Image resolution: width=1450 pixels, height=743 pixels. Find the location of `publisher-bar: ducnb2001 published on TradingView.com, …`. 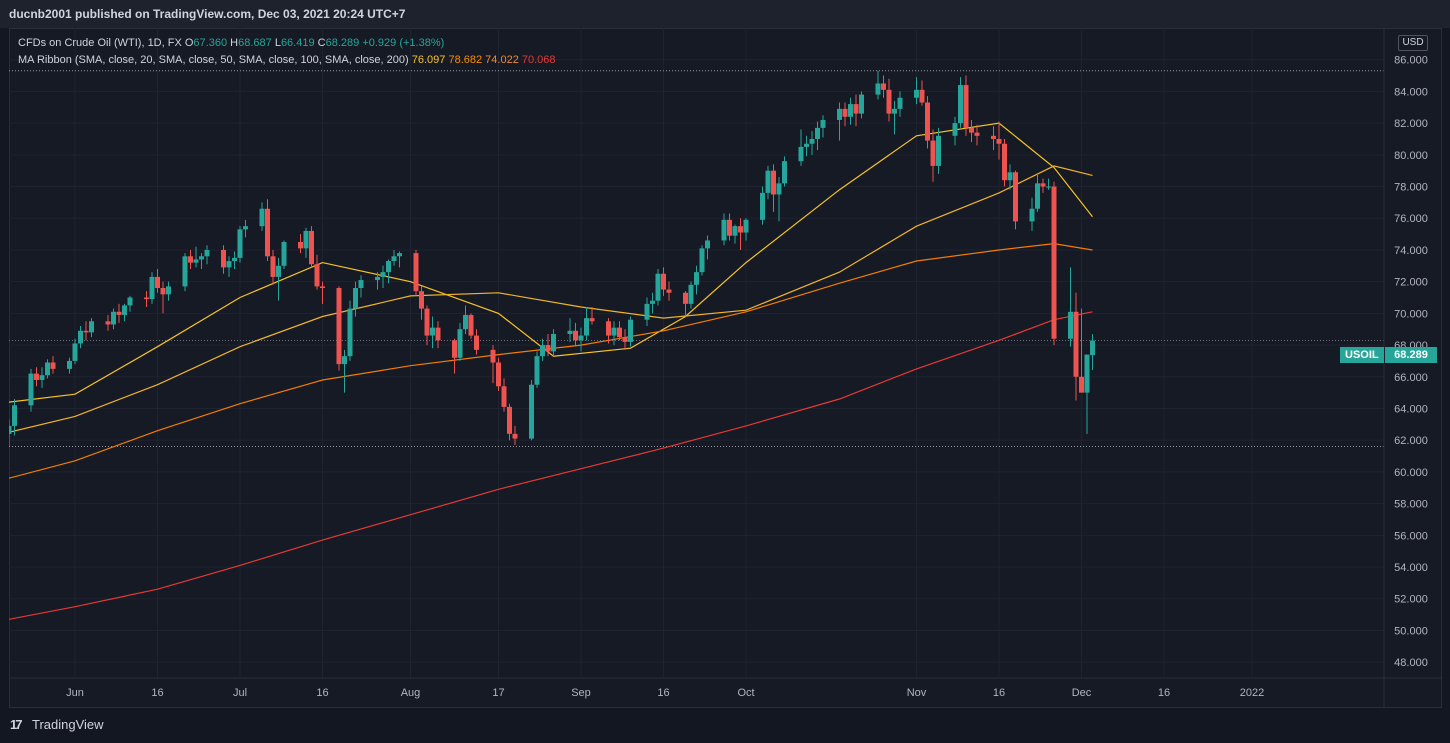

publisher-bar: ducnb2001 published on TradingView.com, … is located at coordinates (725, 14).